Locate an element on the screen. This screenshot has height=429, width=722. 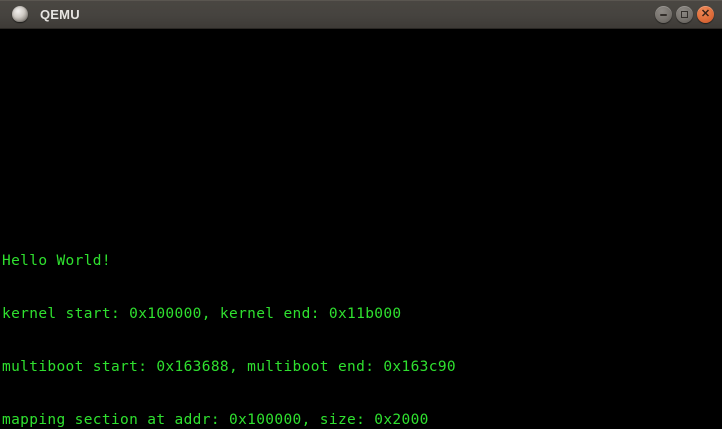
window-title: QEMU is located at coordinates (60, 14).